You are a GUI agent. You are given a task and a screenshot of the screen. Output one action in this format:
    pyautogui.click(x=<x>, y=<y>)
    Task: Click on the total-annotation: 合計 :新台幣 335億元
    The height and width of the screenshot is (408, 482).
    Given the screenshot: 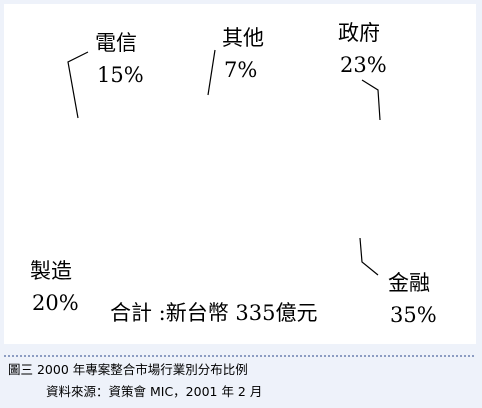 What is the action you would take?
    pyautogui.click(x=214, y=313)
    